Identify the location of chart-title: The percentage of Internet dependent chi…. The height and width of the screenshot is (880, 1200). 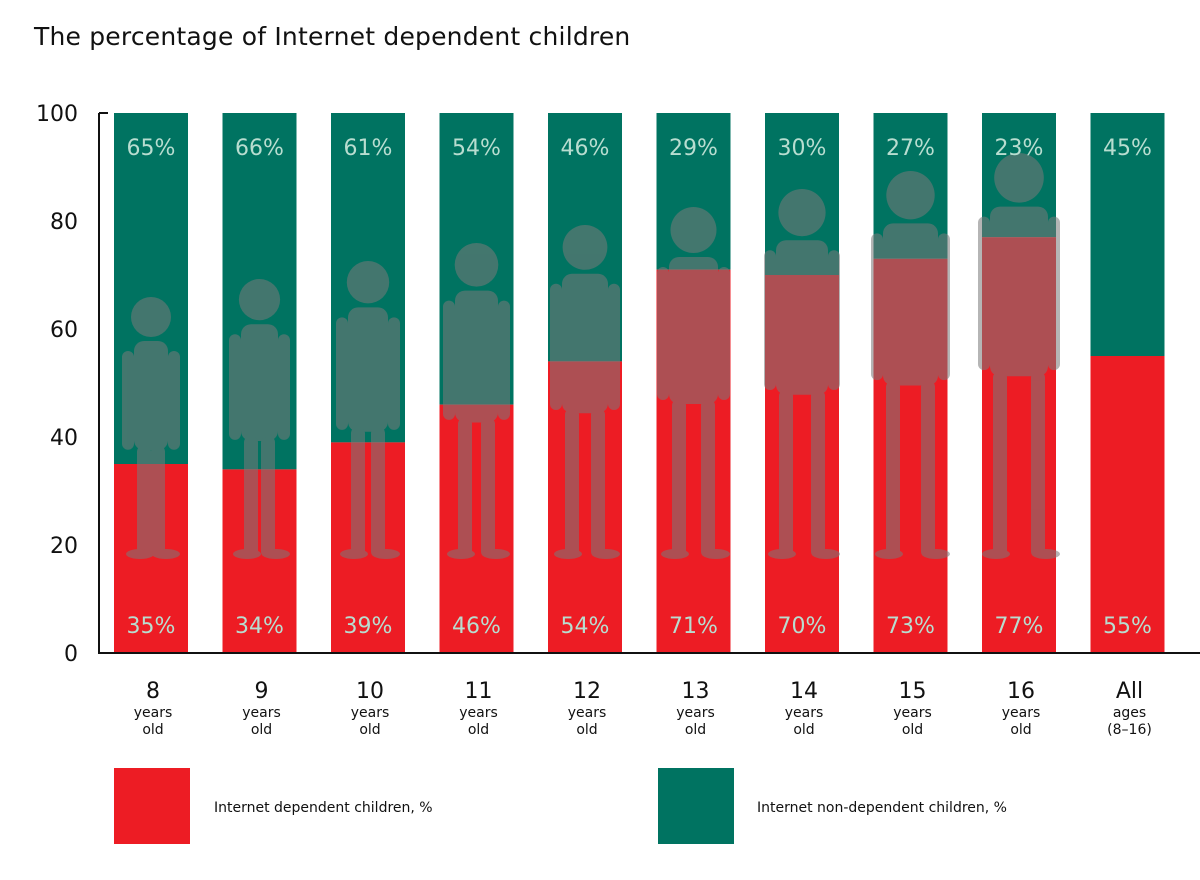
(332, 36).